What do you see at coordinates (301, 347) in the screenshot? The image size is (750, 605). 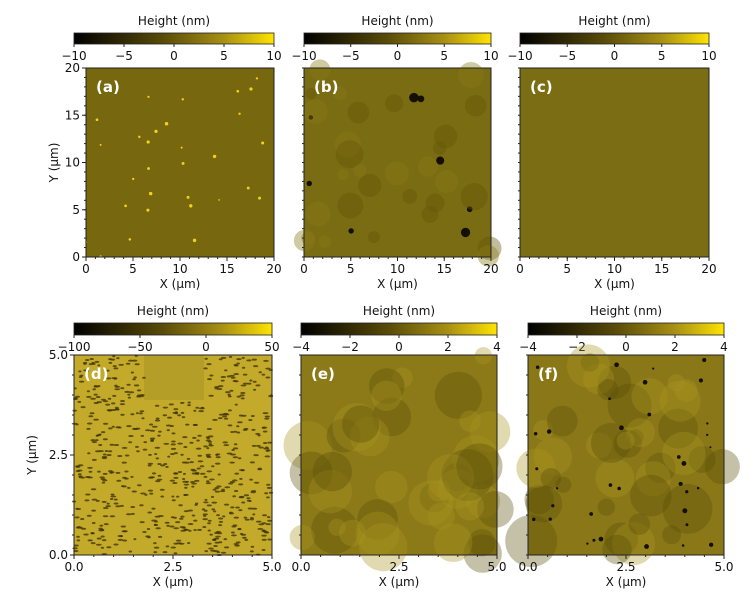 I see `colorbar-tick-label: −4` at bounding box center [301, 347].